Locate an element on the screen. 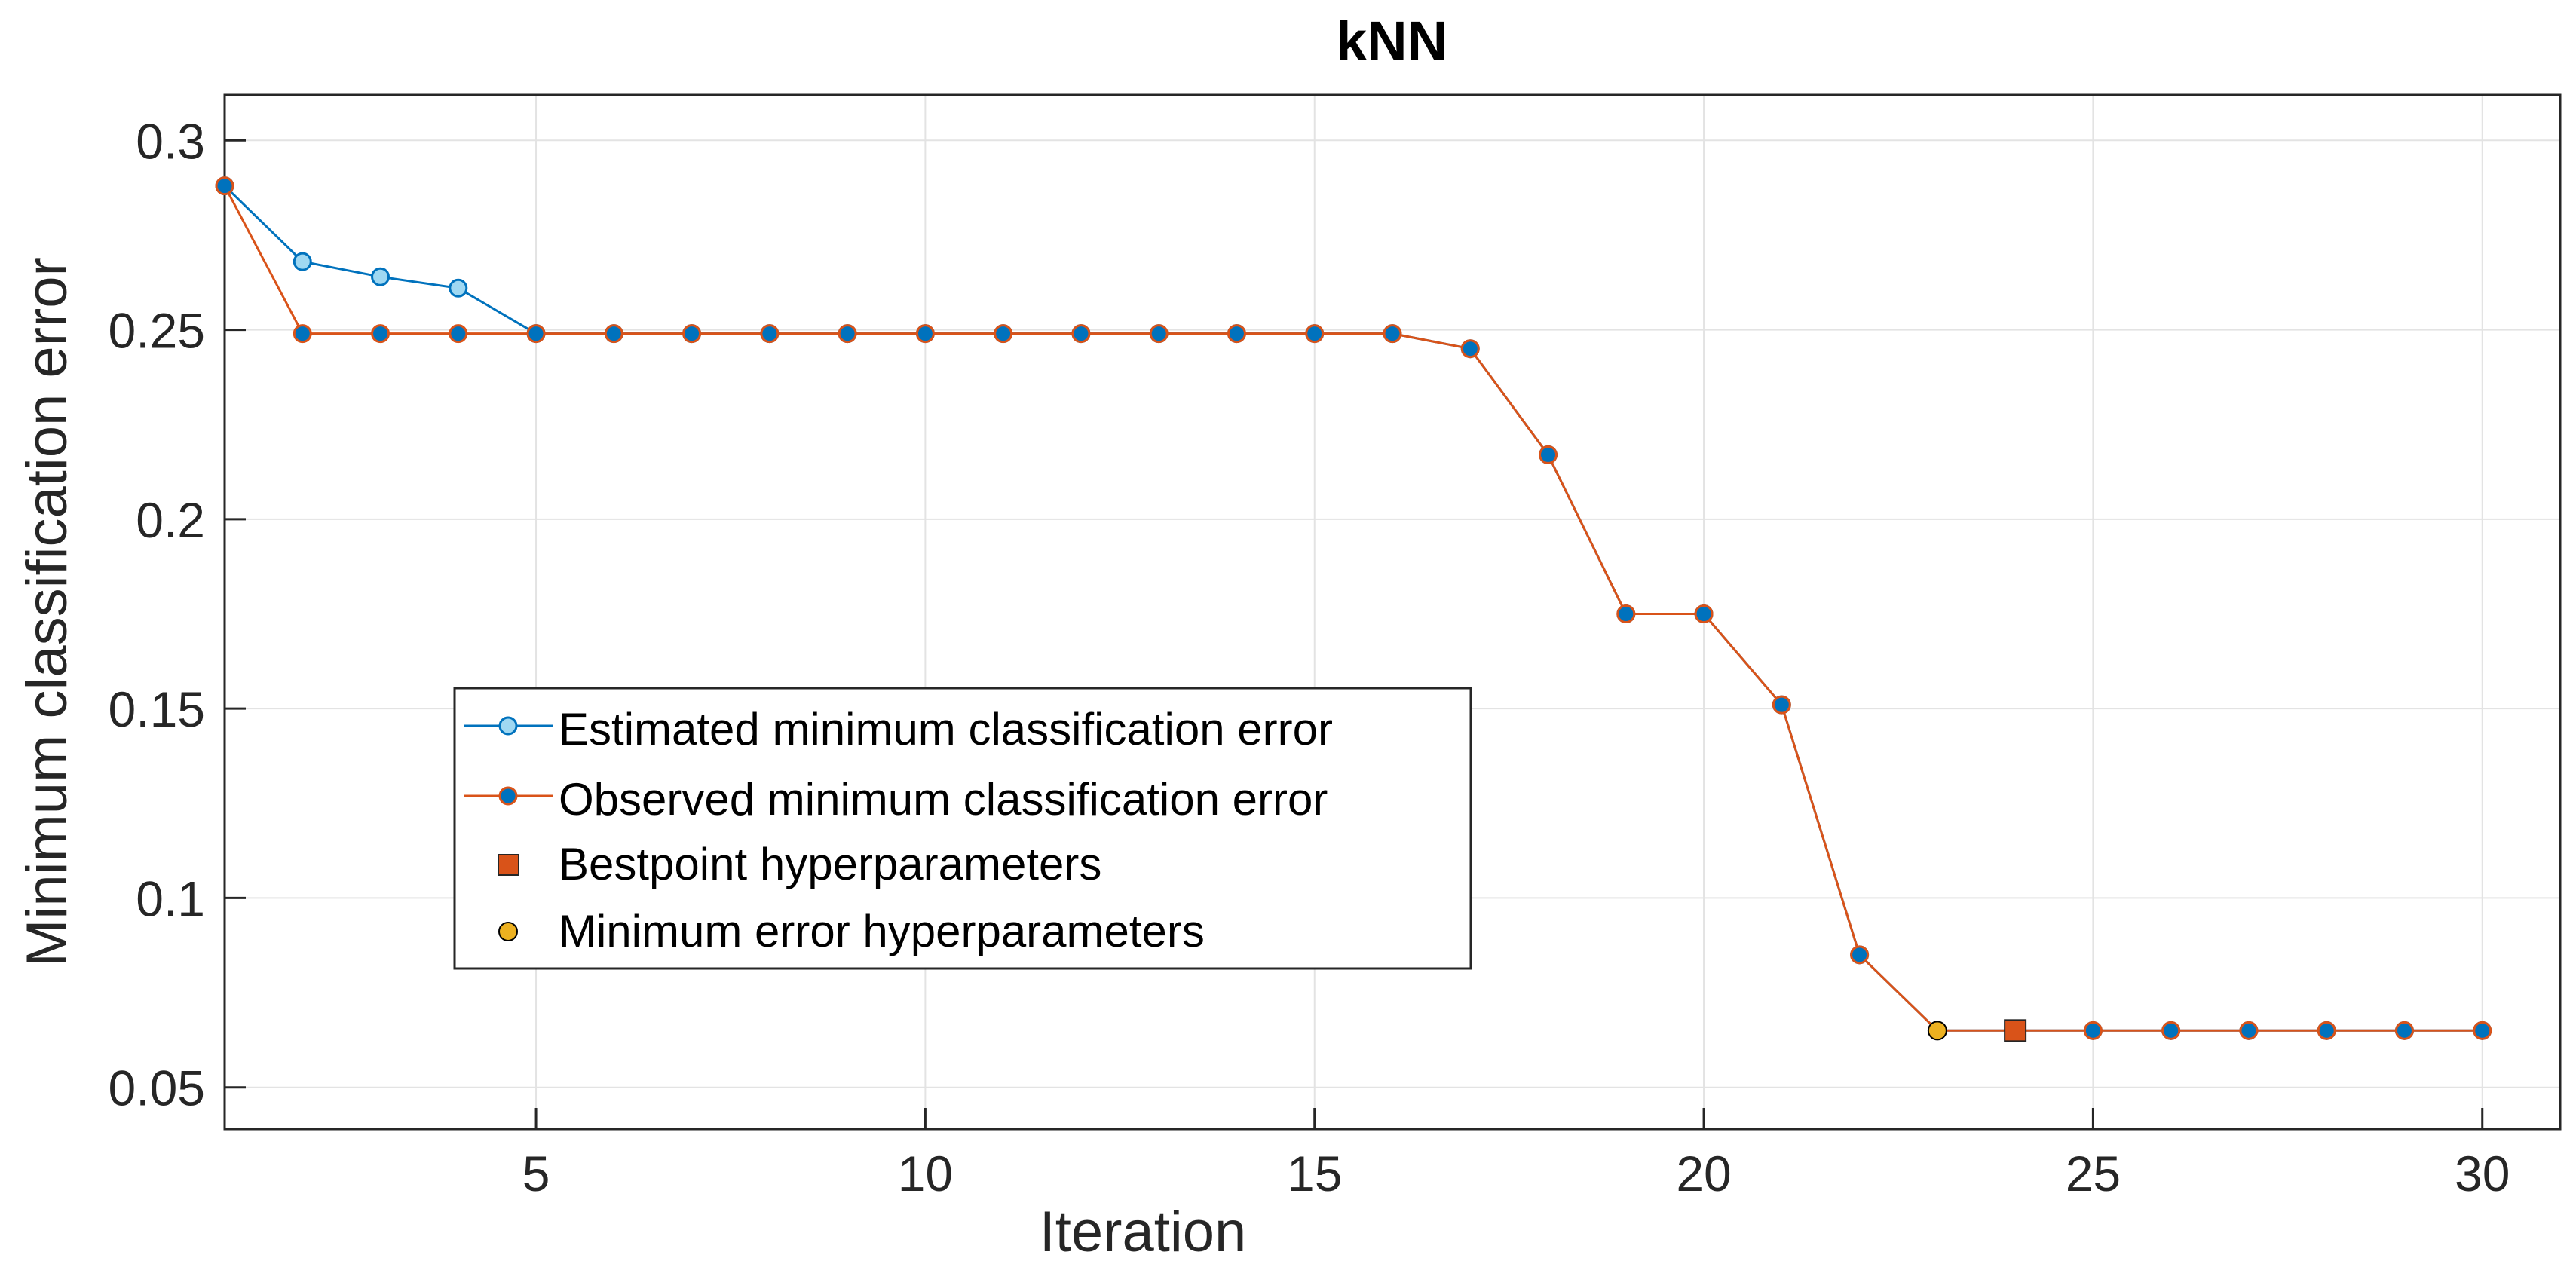 This screenshot has height=1273, width=2576. x-tick-label: 15 is located at coordinates (1314, 1173).